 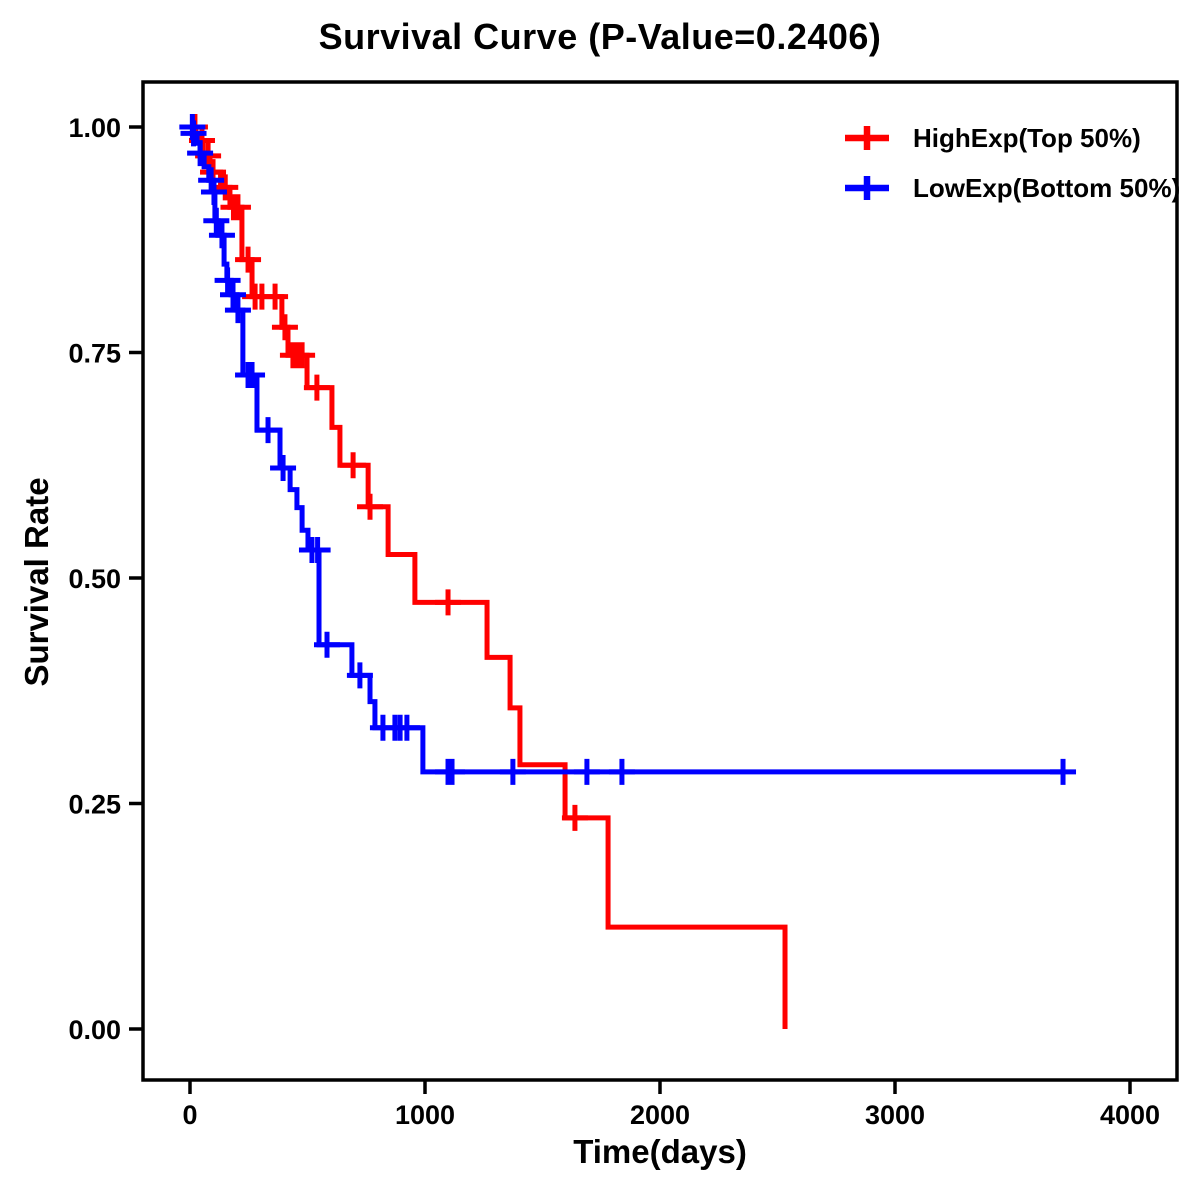 What do you see at coordinates (1027, 137) in the screenshot?
I see `legend-label-highexp: HighExp(Top 50%)` at bounding box center [1027, 137].